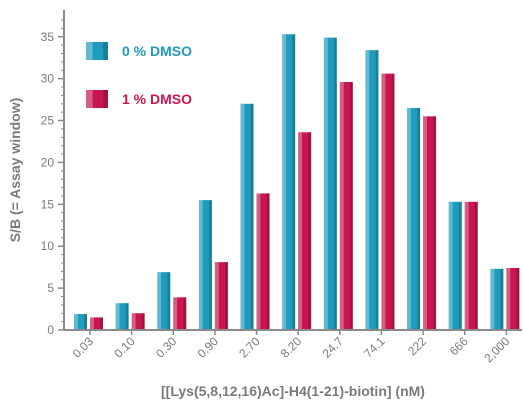 The height and width of the screenshot is (404, 523). I want to click on x-tick-label-4: 2.70, so click(249, 347).